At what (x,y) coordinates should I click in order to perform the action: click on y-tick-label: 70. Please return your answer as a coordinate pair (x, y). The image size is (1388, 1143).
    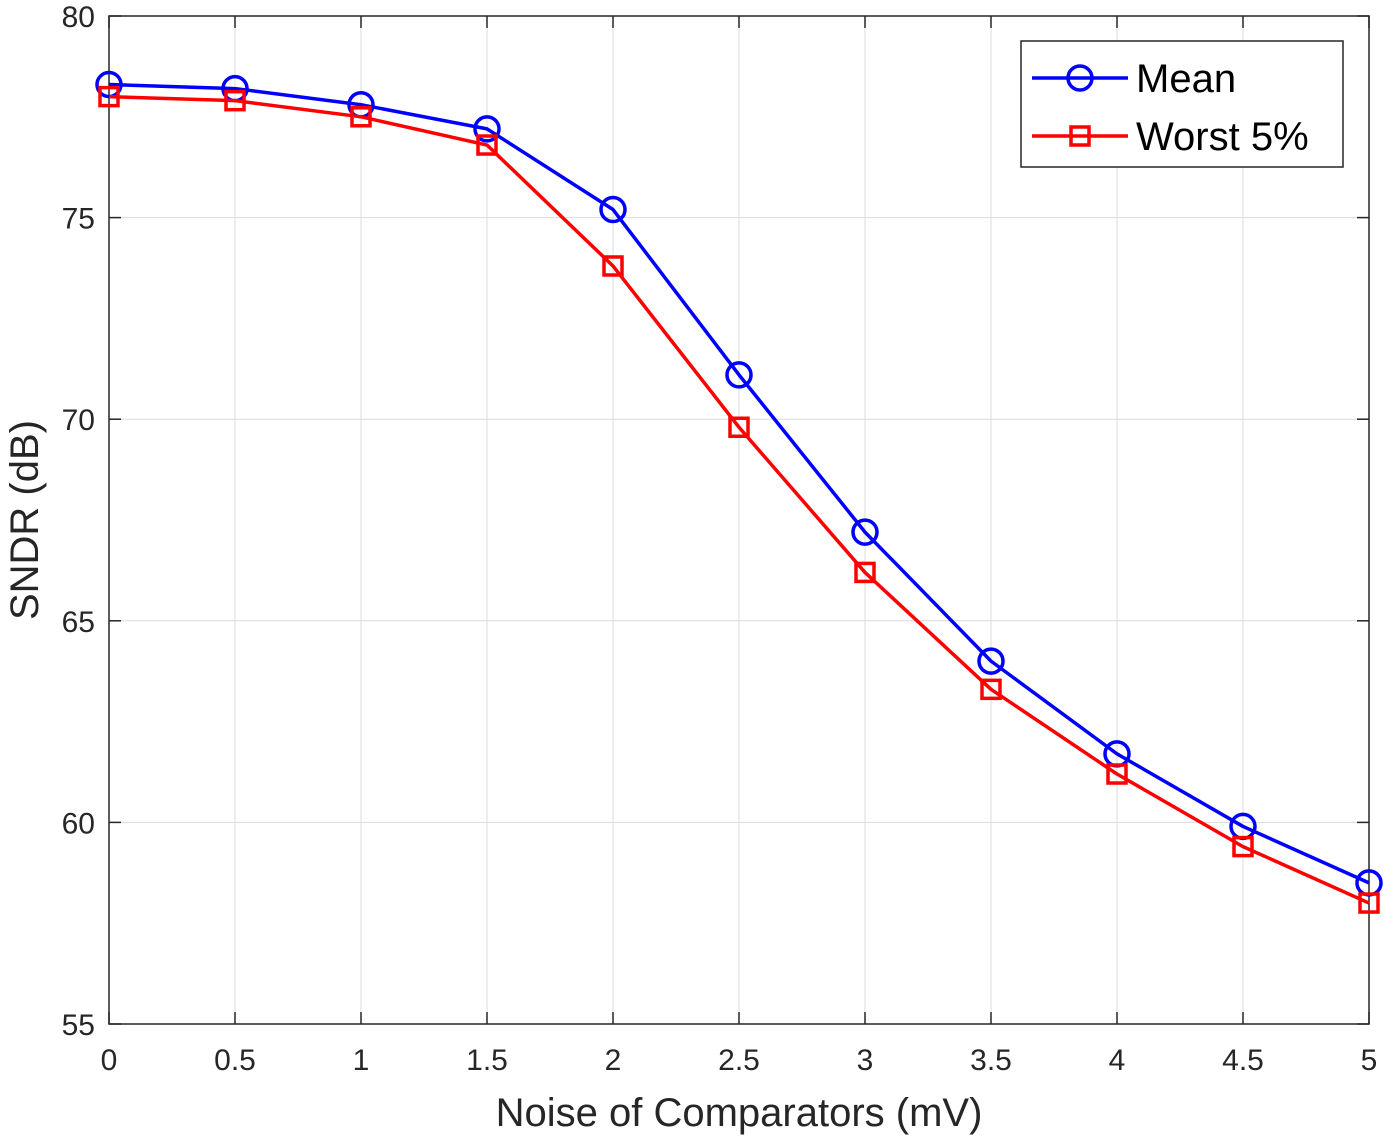
    Looking at the image, I should click on (78, 420).